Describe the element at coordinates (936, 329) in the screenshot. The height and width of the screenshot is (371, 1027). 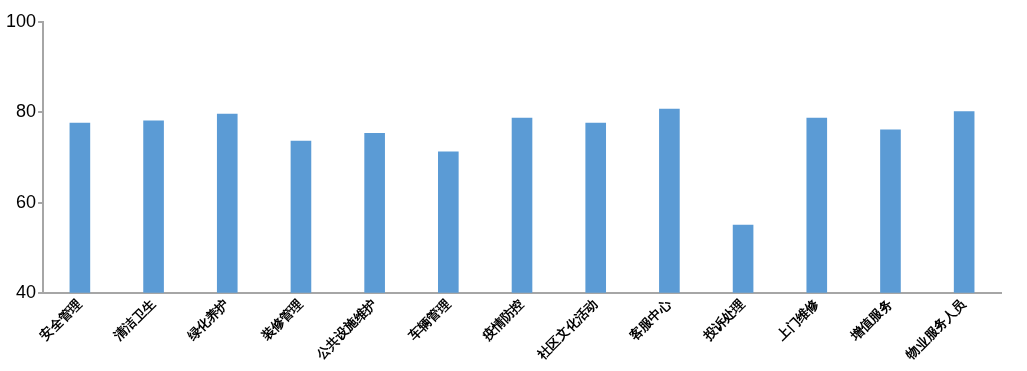
I see `x-tick-label: 物业服务人员` at that location.